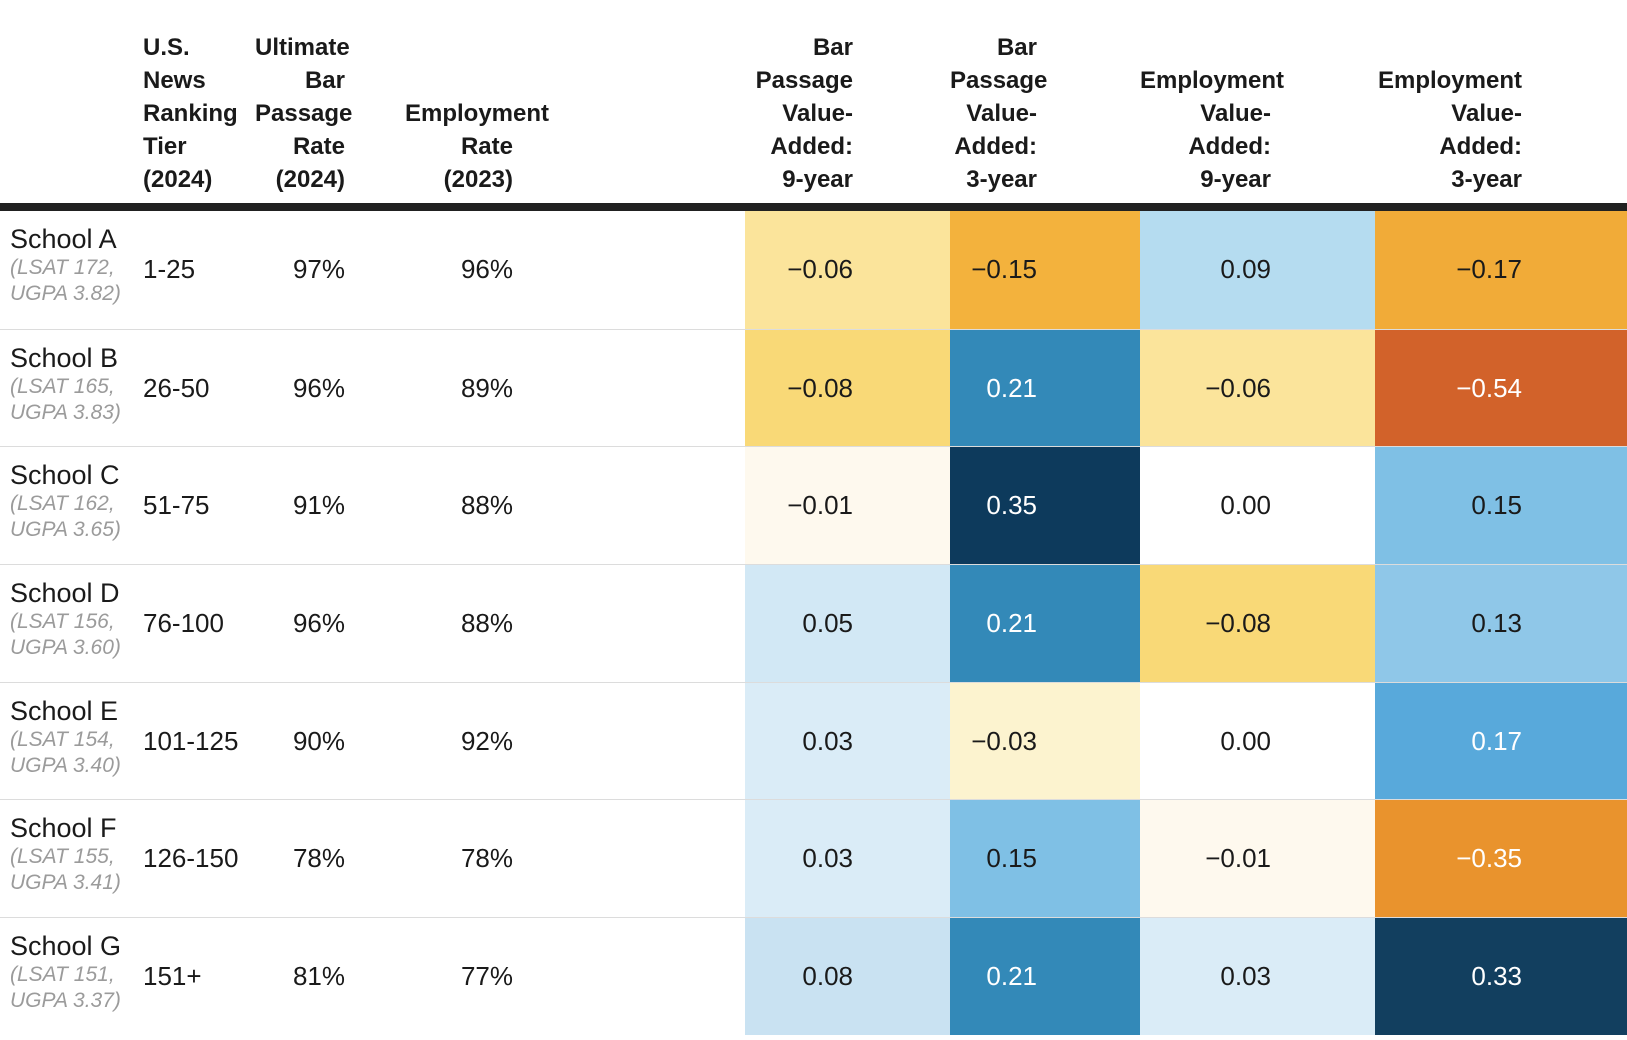  What do you see at coordinates (304, 113) in the screenshot?
I see `column-header-bar-passage-rate: Ultimate Bar Passage Rate (2024)` at bounding box center [304, 113].